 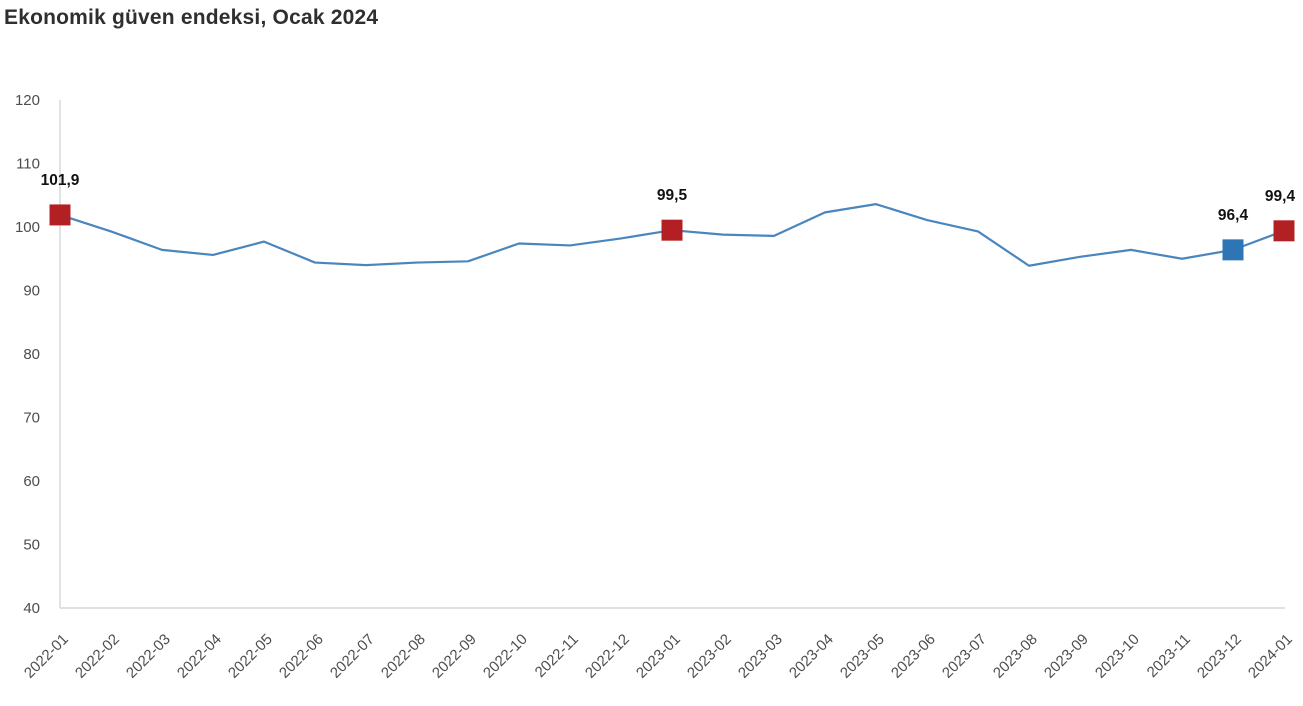 I want to click on x-tick-label: 2023-02, so click(x=709, y=656).